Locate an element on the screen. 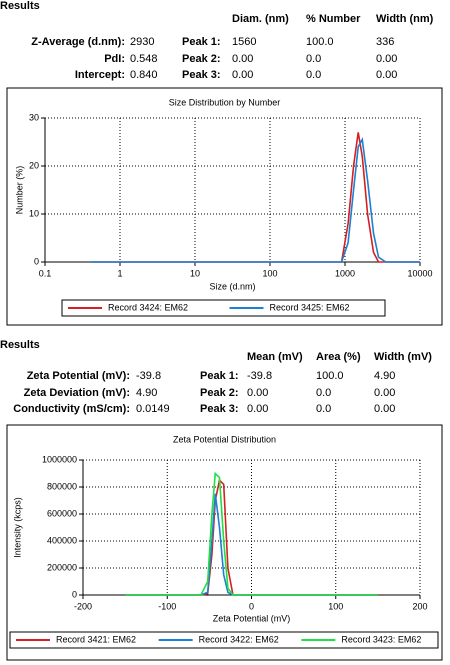  legend-label: Record 3421: EM62 is located at coordinates (96, 639).